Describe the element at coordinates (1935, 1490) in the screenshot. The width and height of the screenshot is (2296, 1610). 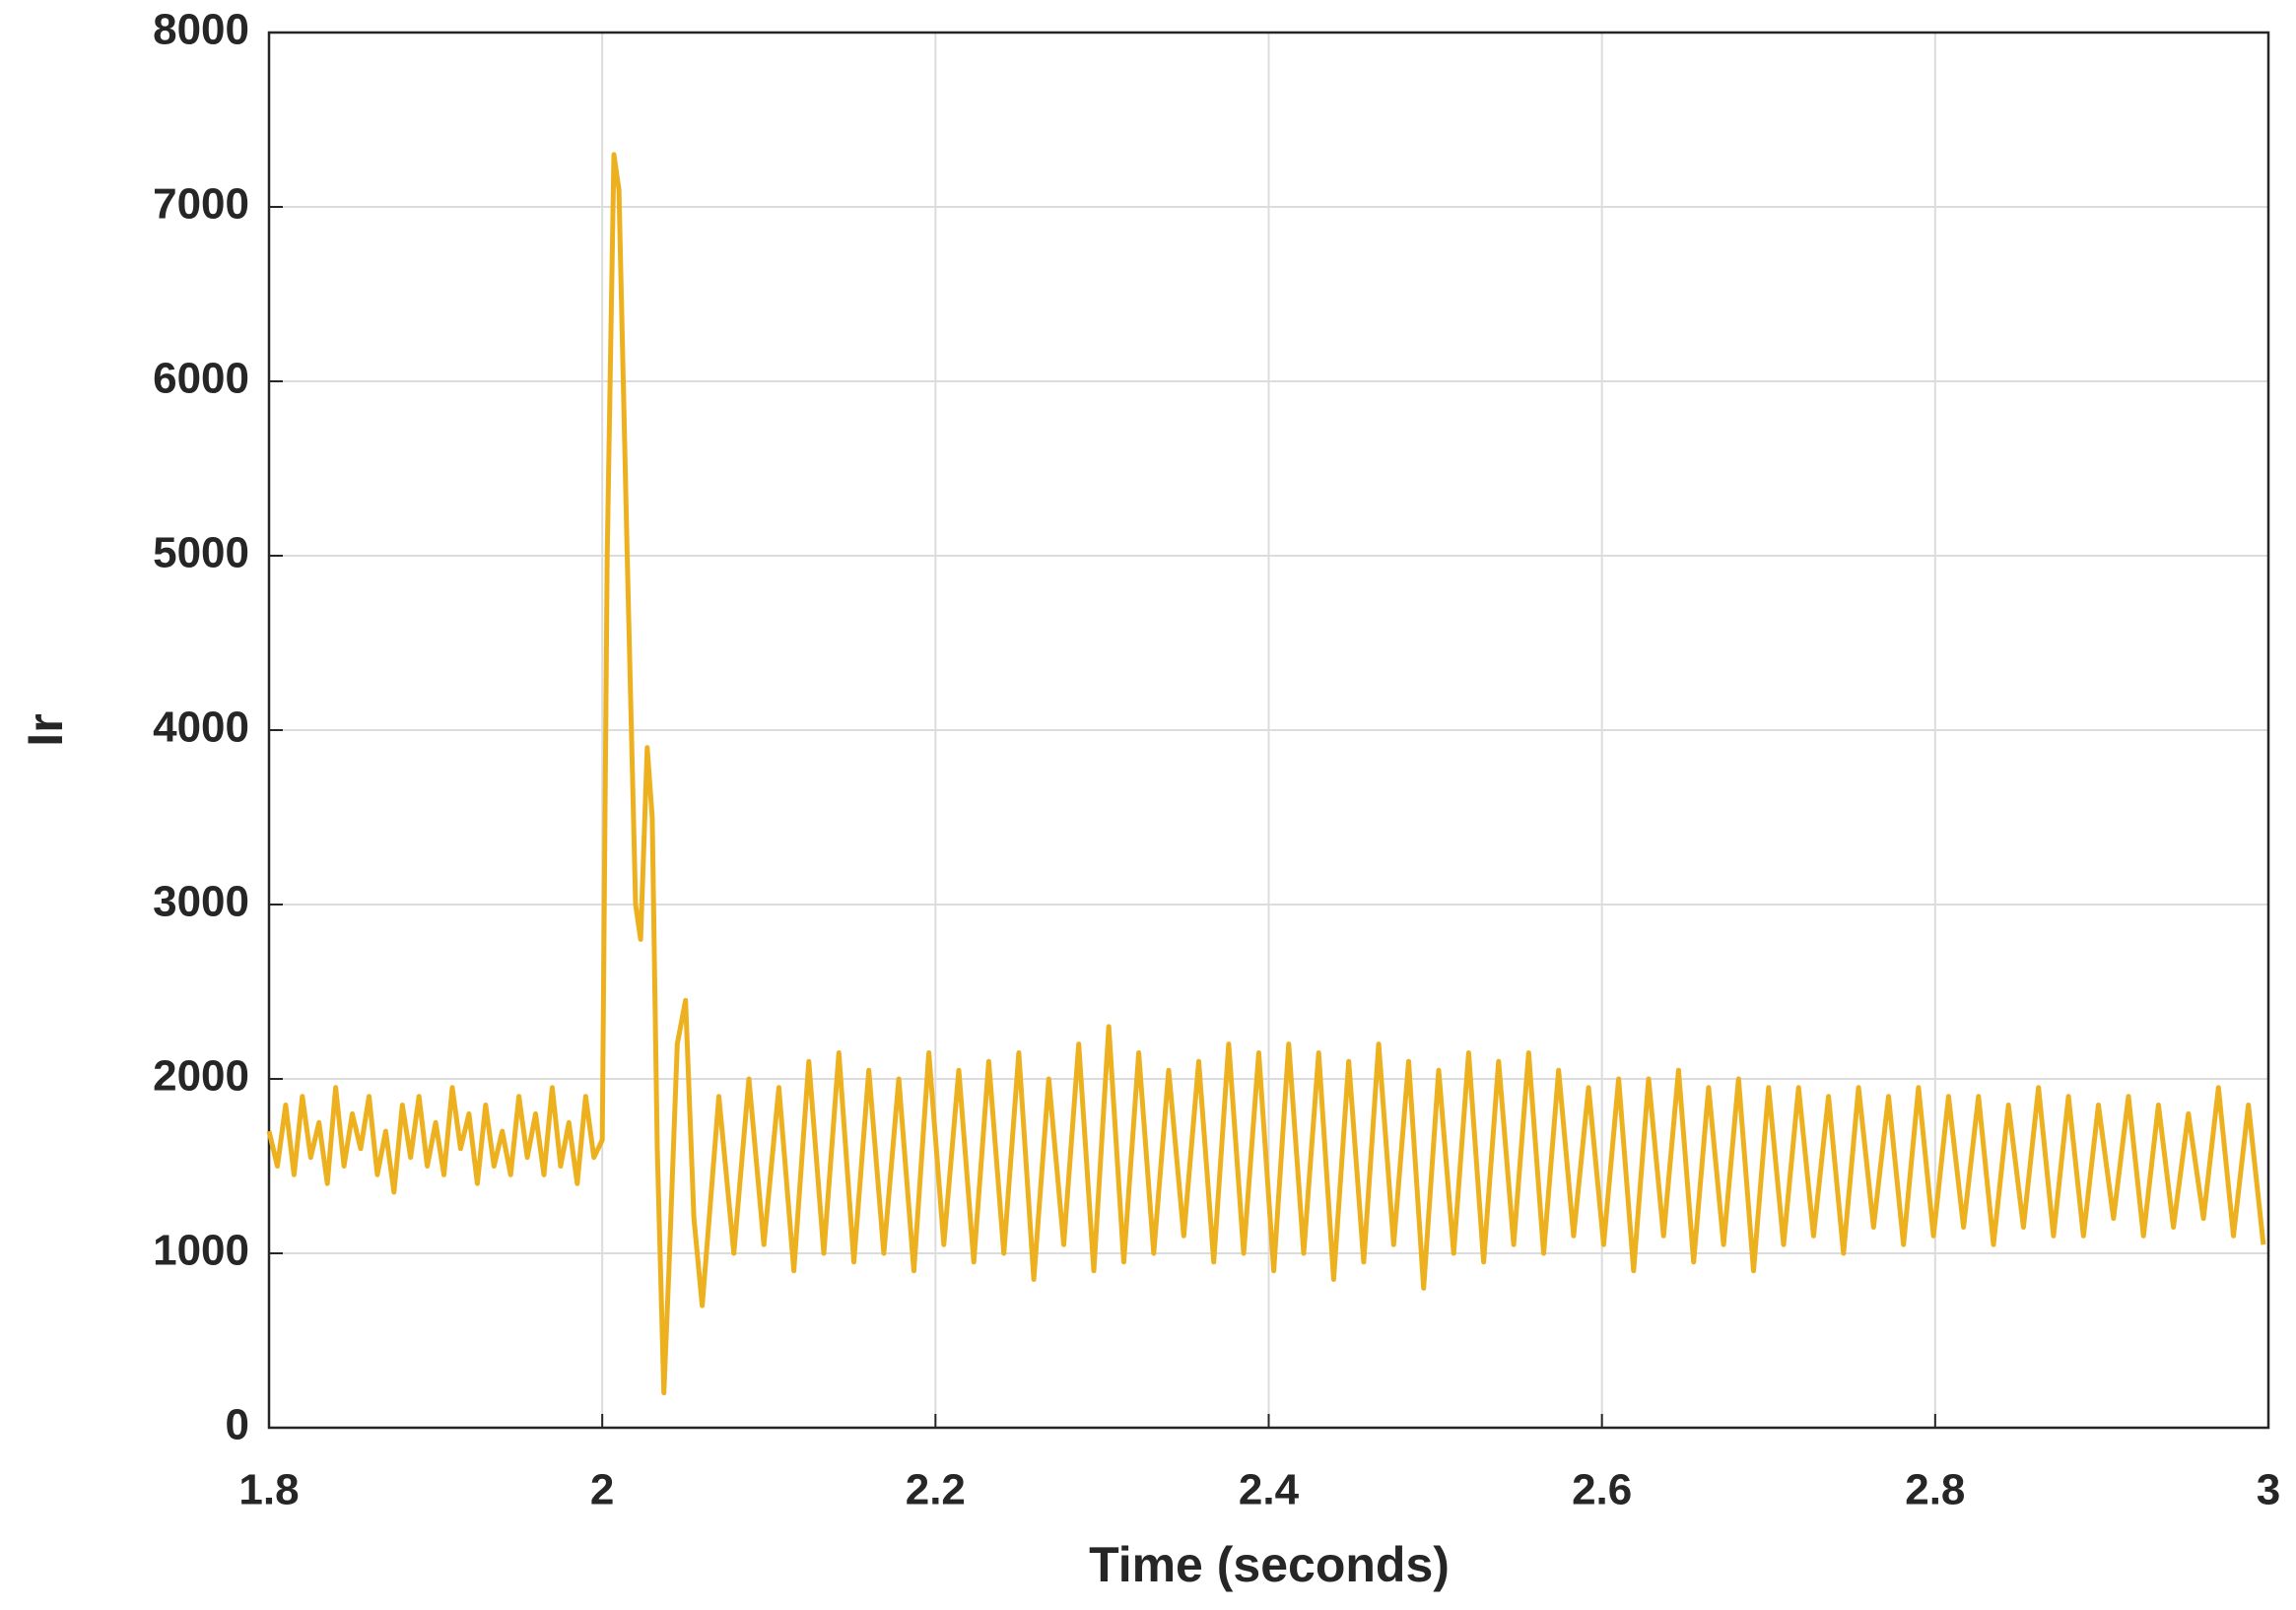
I see `x-tick-label: 2.8` at that location.